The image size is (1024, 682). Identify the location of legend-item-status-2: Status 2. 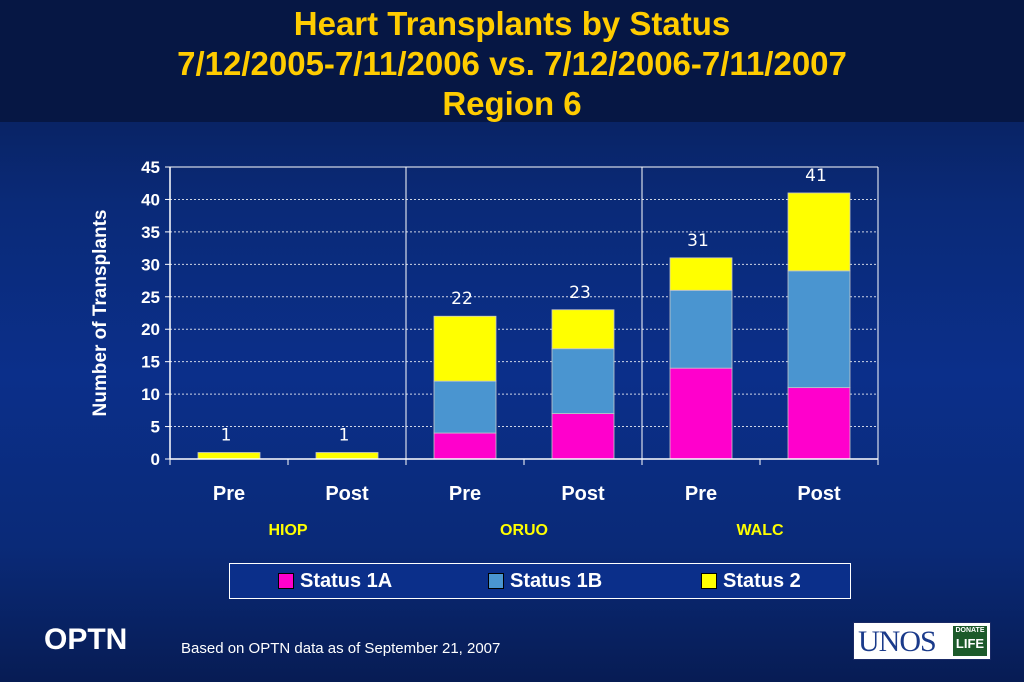
(751, 580).